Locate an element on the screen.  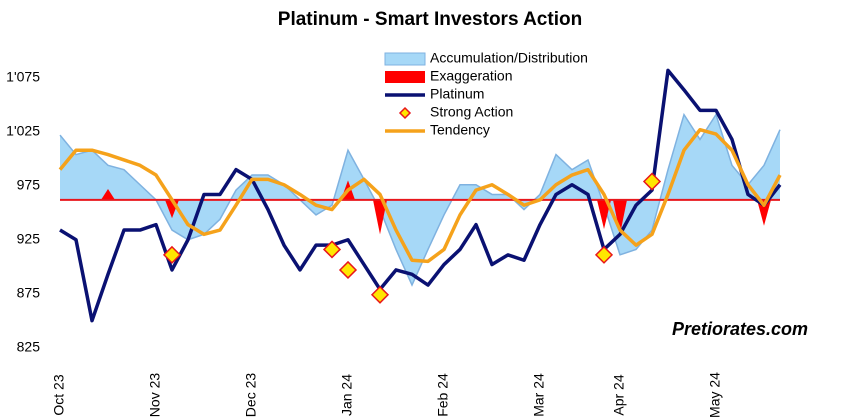
x-tick-label: Apr 24 is located at coordinates (619, 394).